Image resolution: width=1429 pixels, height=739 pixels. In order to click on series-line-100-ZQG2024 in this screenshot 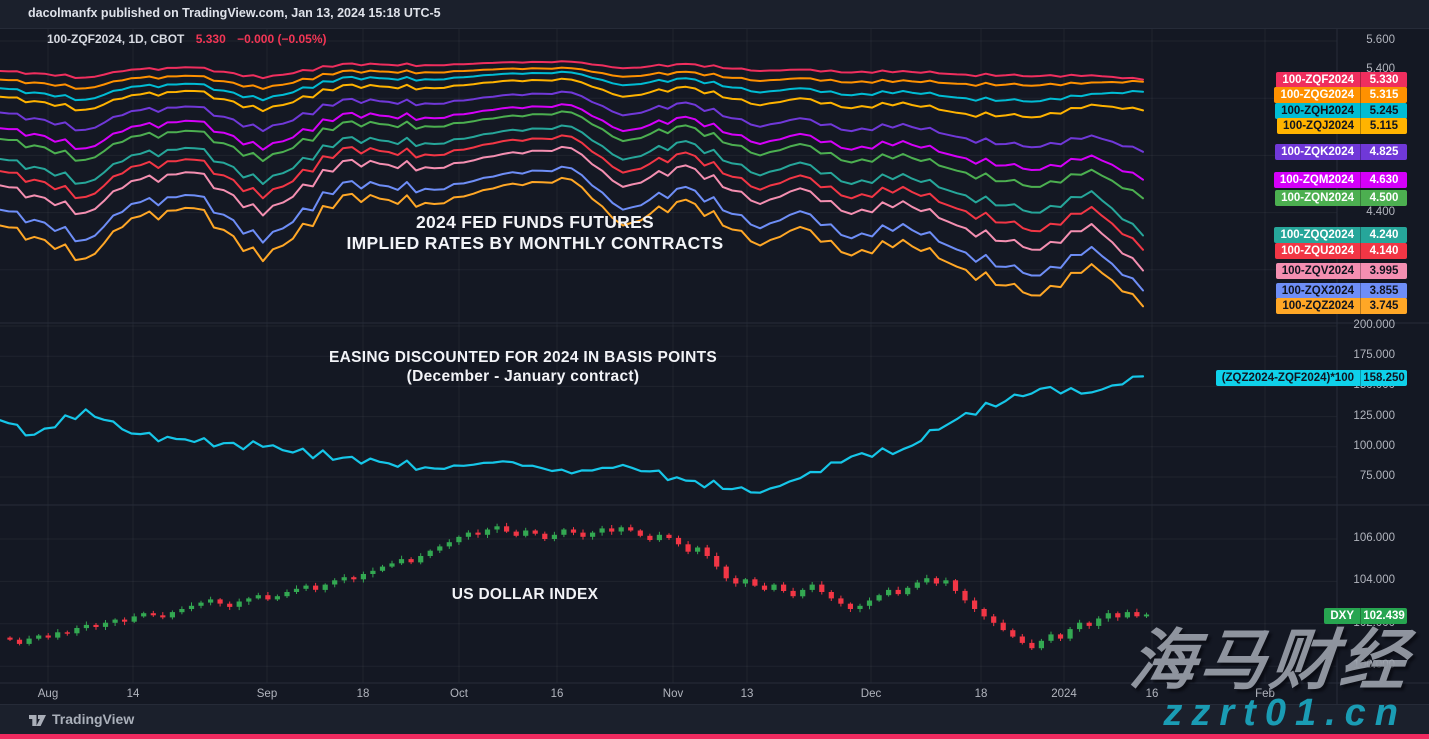, I will do `click(572, 78)`.